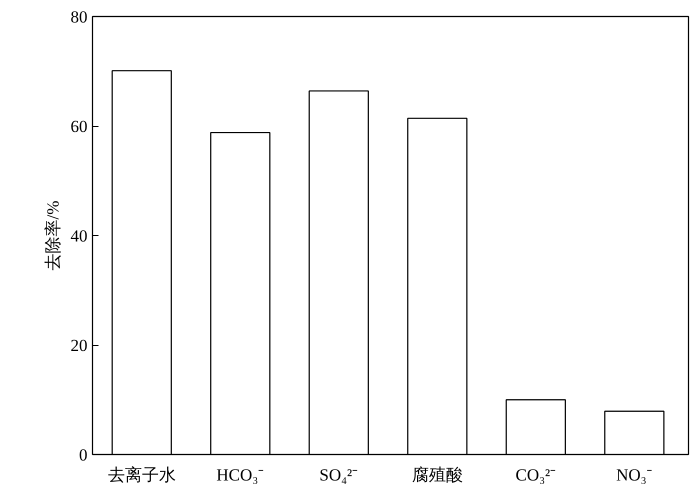 The width and height of the screenshot is (700, 498). I want to click on x-tick-label: 去离子水, so click(142, 475).